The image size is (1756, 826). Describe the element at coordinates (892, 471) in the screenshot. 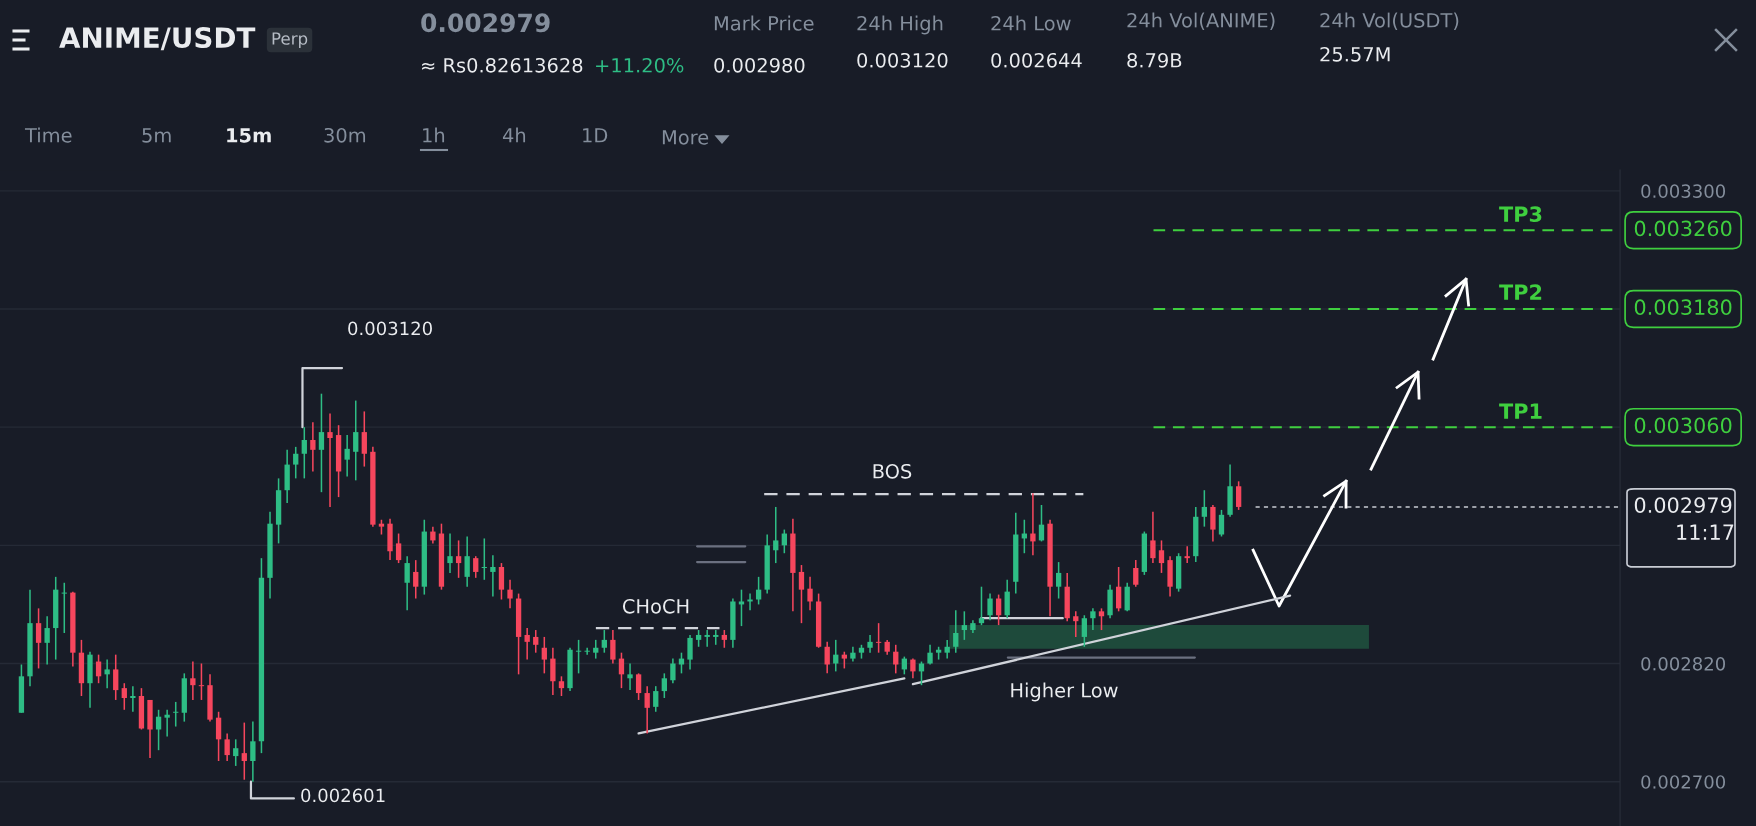

I see `annotation: BOS` at that location.